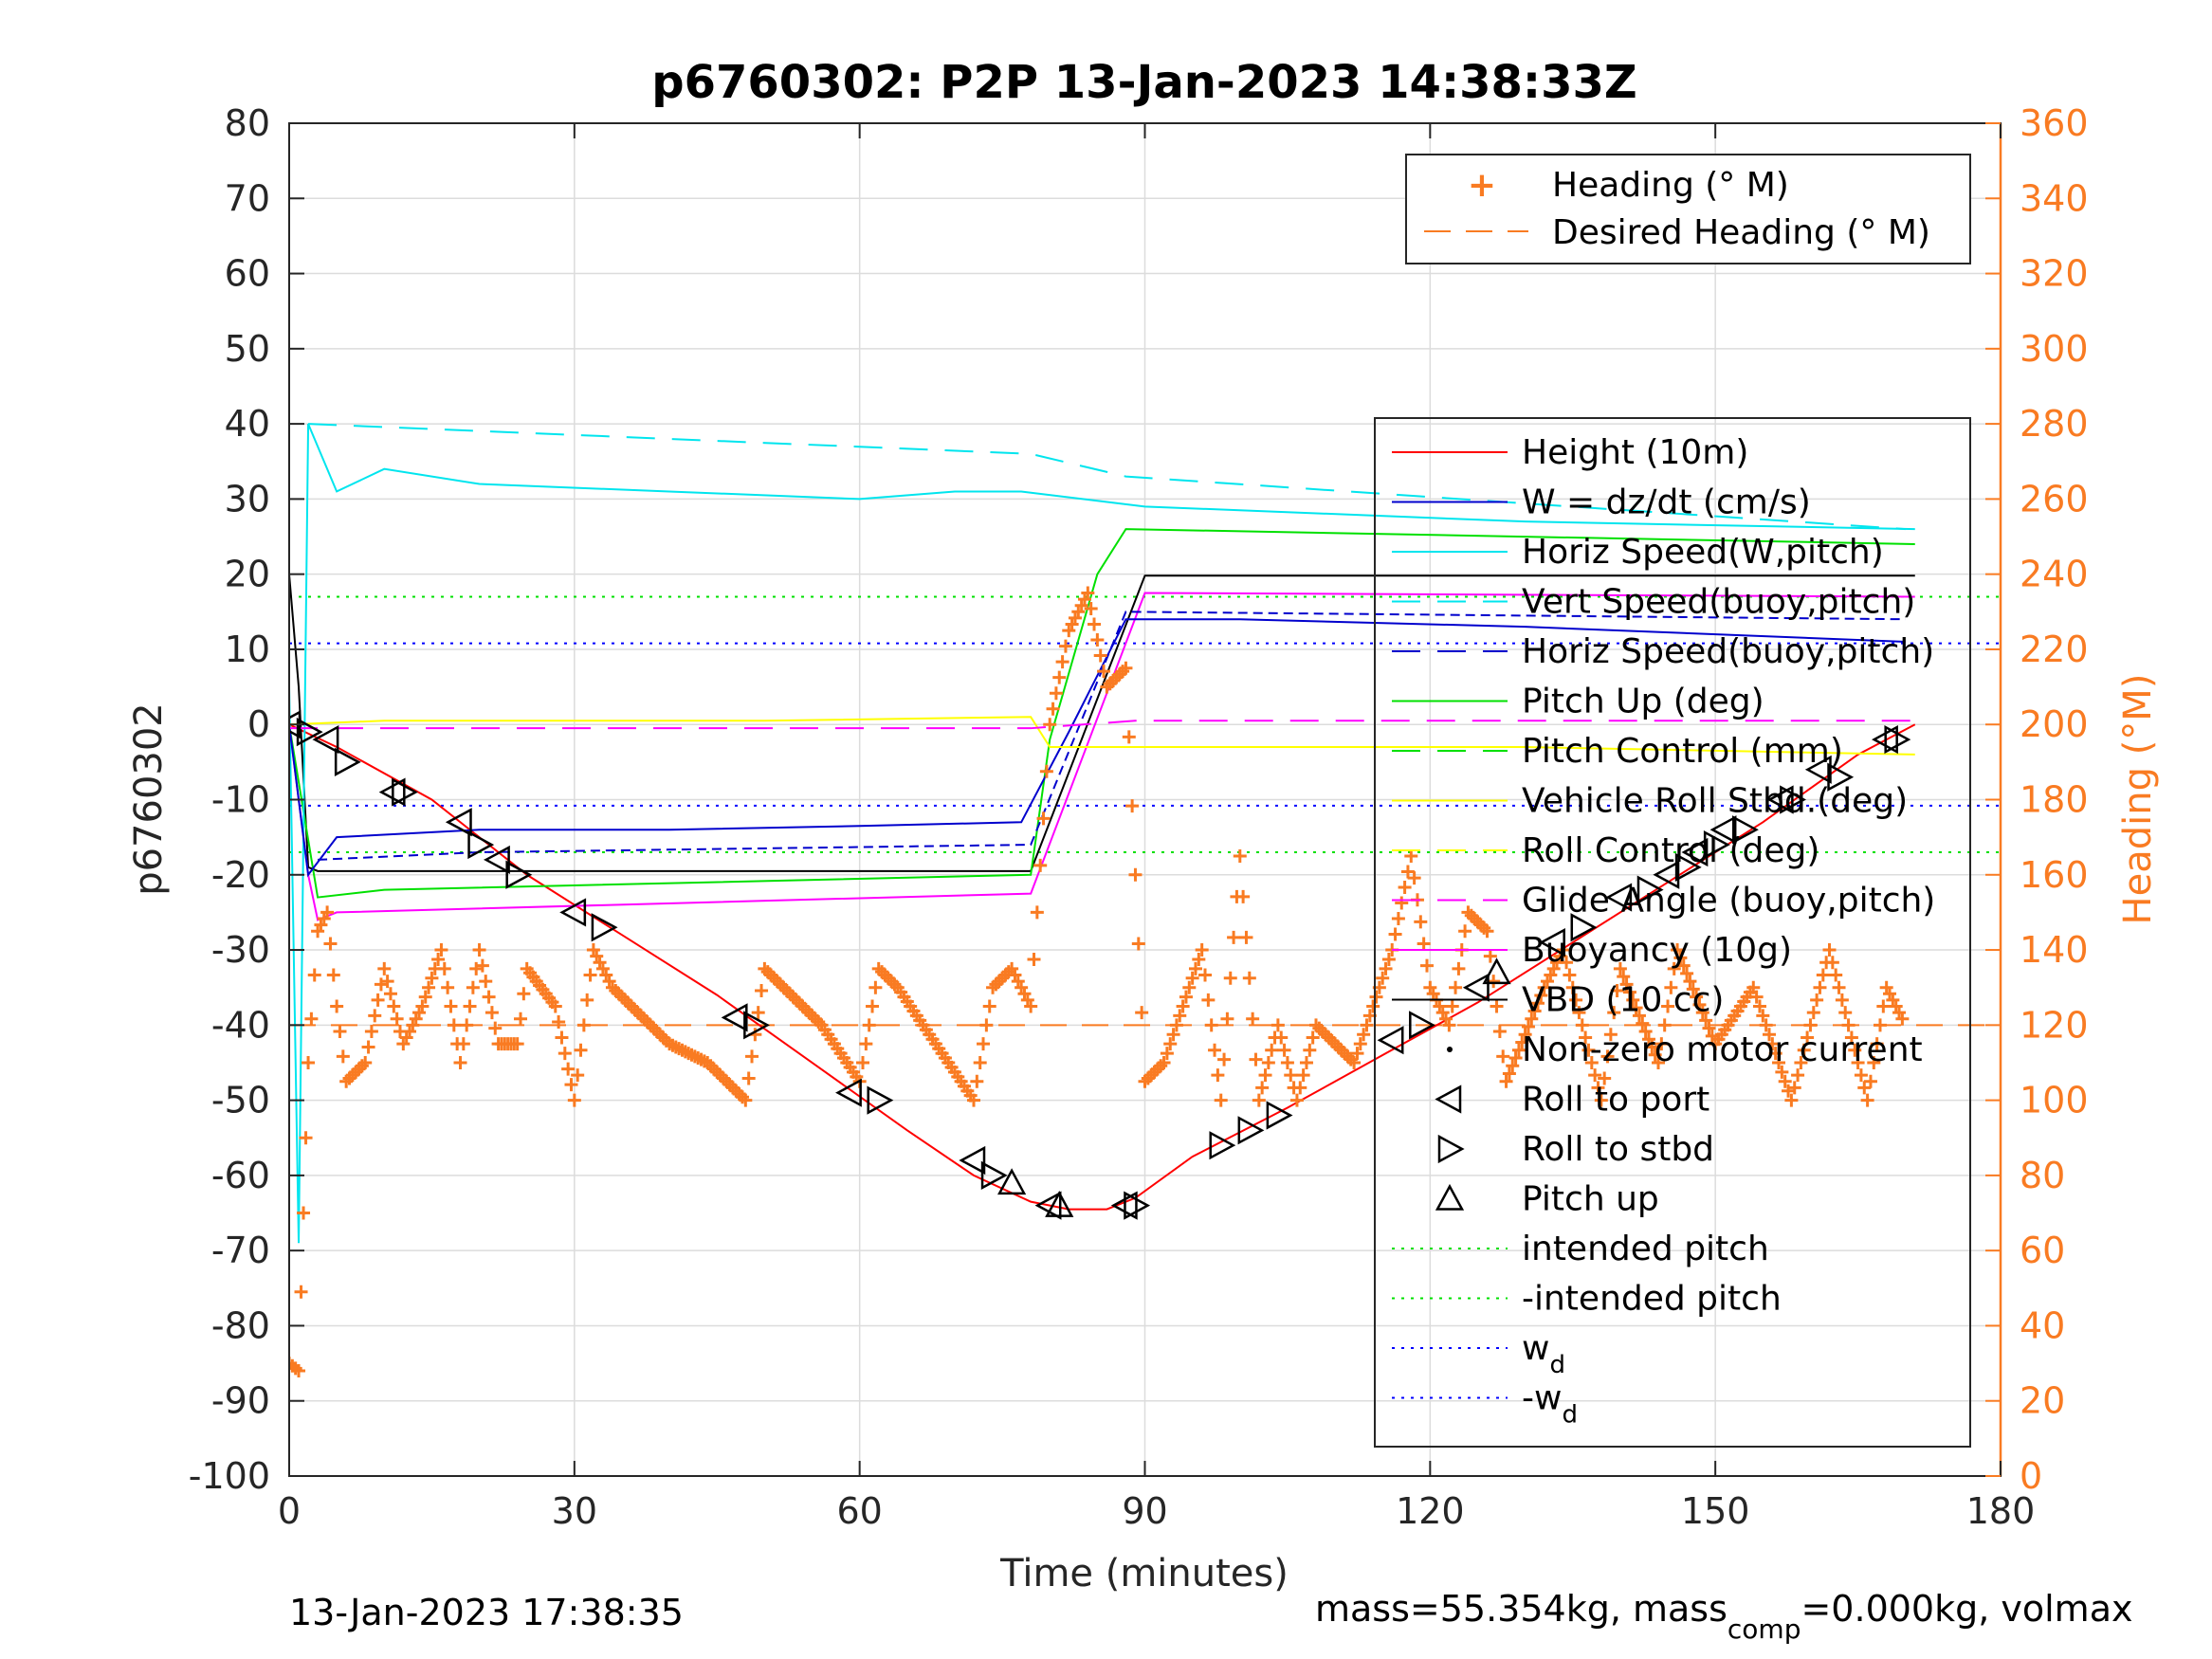 The image size is (2212, 1659). What do you see at coordinates (240, 1100) in the screenshot?
I see `y-tick-label-left: -50` at bounding box center [240, 1100].